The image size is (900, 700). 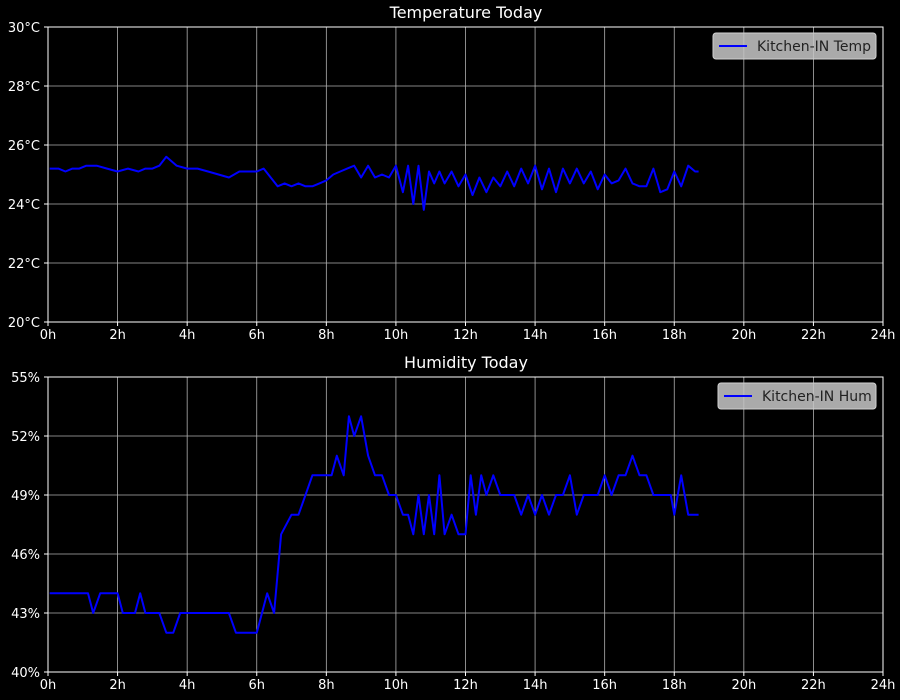 What do you see at coordinates (466, 12) in the screenshot?
I see `chart-title: Temperature Today` at bounding box center [466, 12].